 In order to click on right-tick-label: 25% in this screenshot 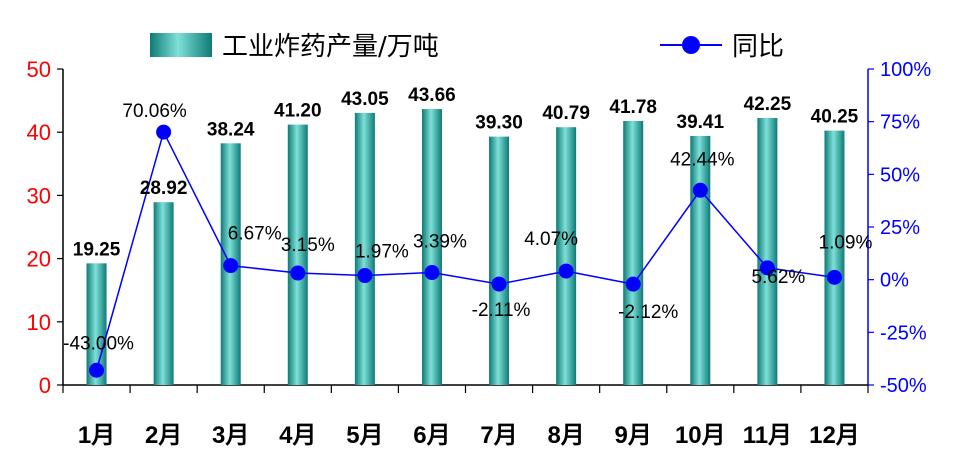, I will do `click(900, 228)`.